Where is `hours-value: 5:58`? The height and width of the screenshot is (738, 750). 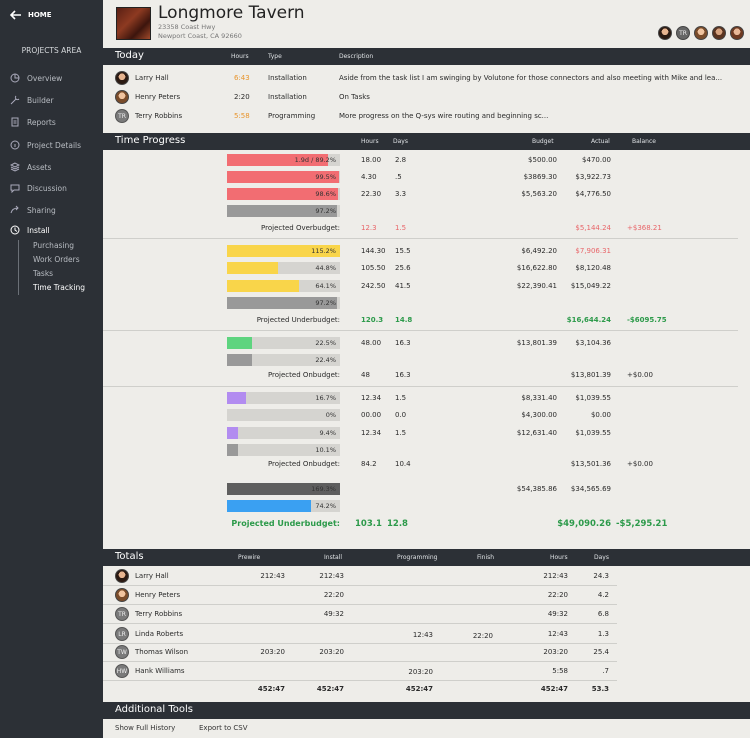 hours-value: 5:58 is located at coordinates (560, 671).